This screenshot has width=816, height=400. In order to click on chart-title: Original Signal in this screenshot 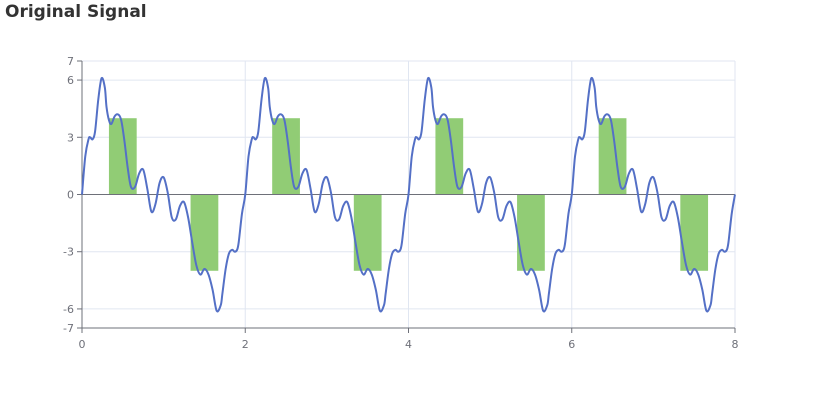, I will do `click(76, 12)`.